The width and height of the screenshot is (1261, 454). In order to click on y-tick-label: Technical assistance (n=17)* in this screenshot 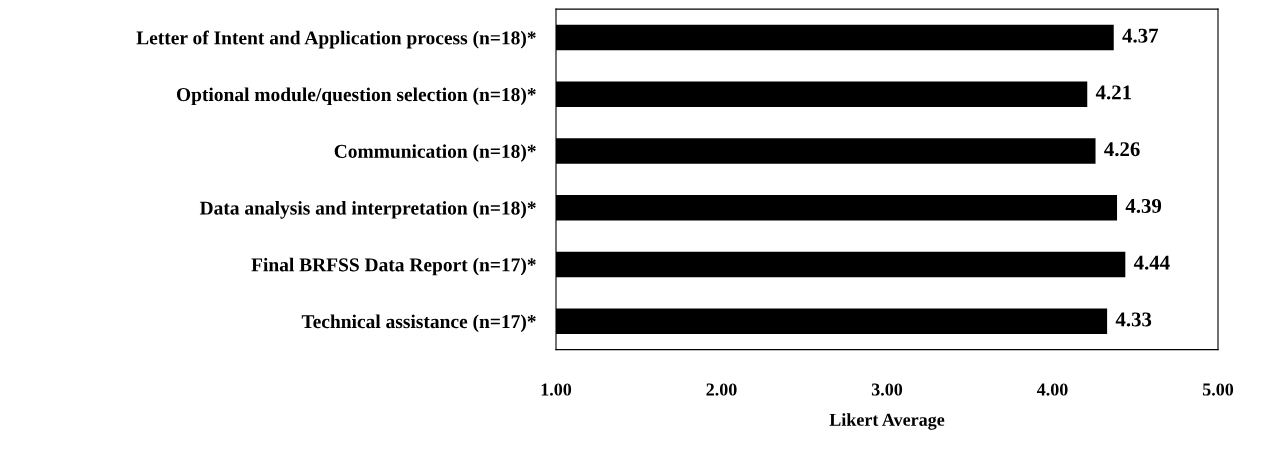, I will do `click(418, 323)`.